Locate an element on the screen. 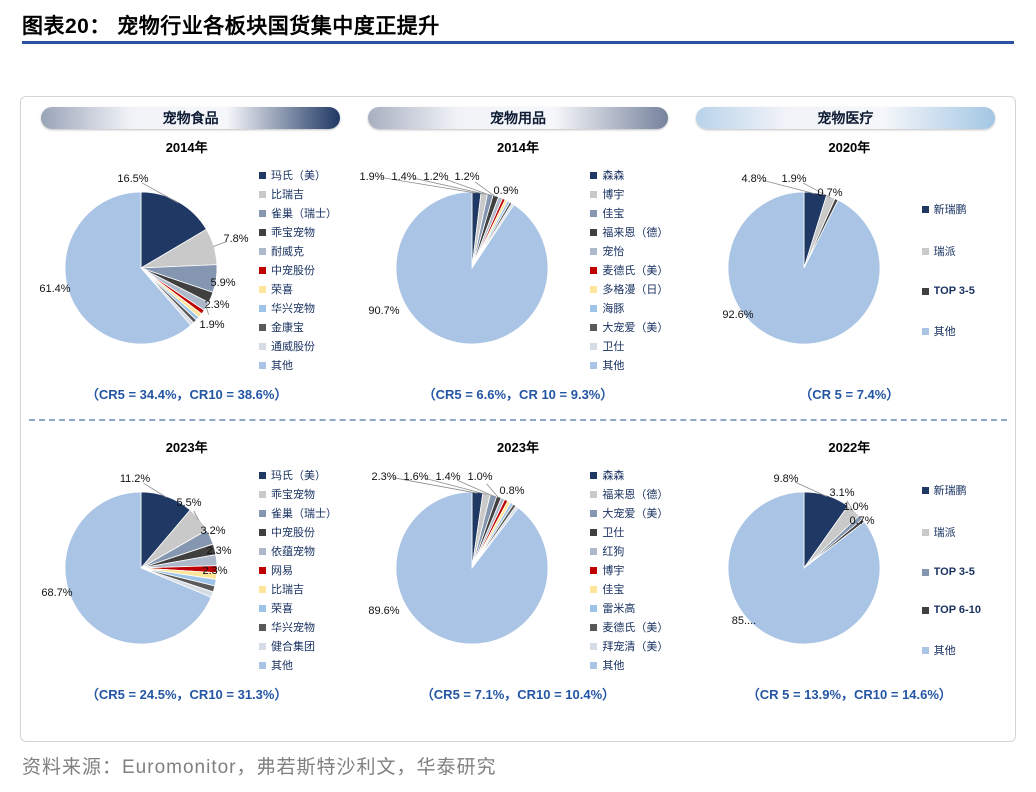  segment-header-pet-supplies: 宠物用品 is located at coordinates (518, 118).